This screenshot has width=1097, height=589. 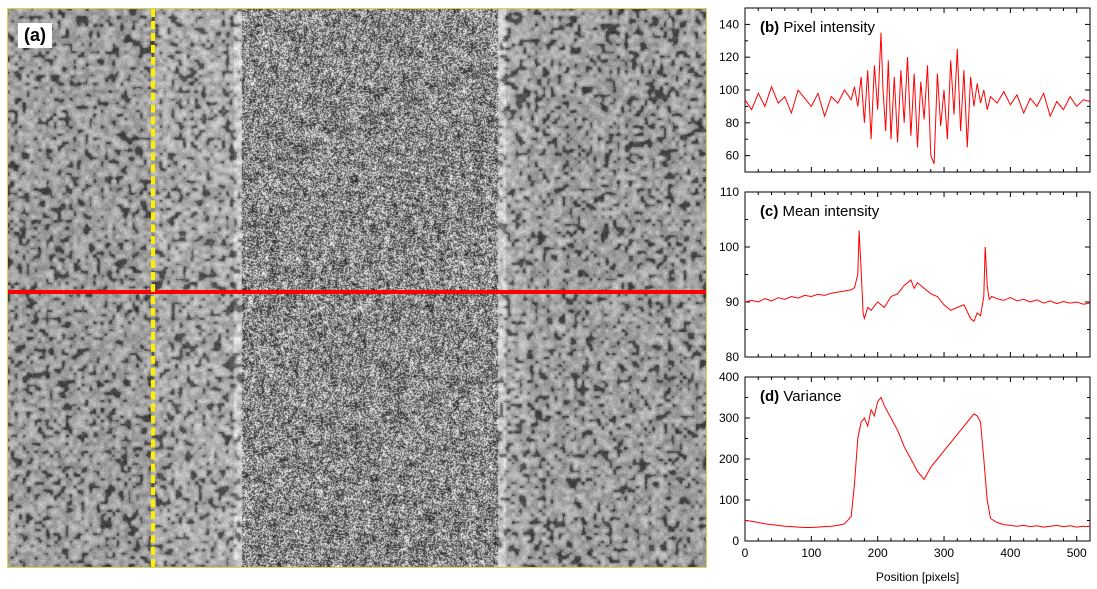 I want to click on mean-intensity-title-text: Mean intensity, so click(x=831, y=211).